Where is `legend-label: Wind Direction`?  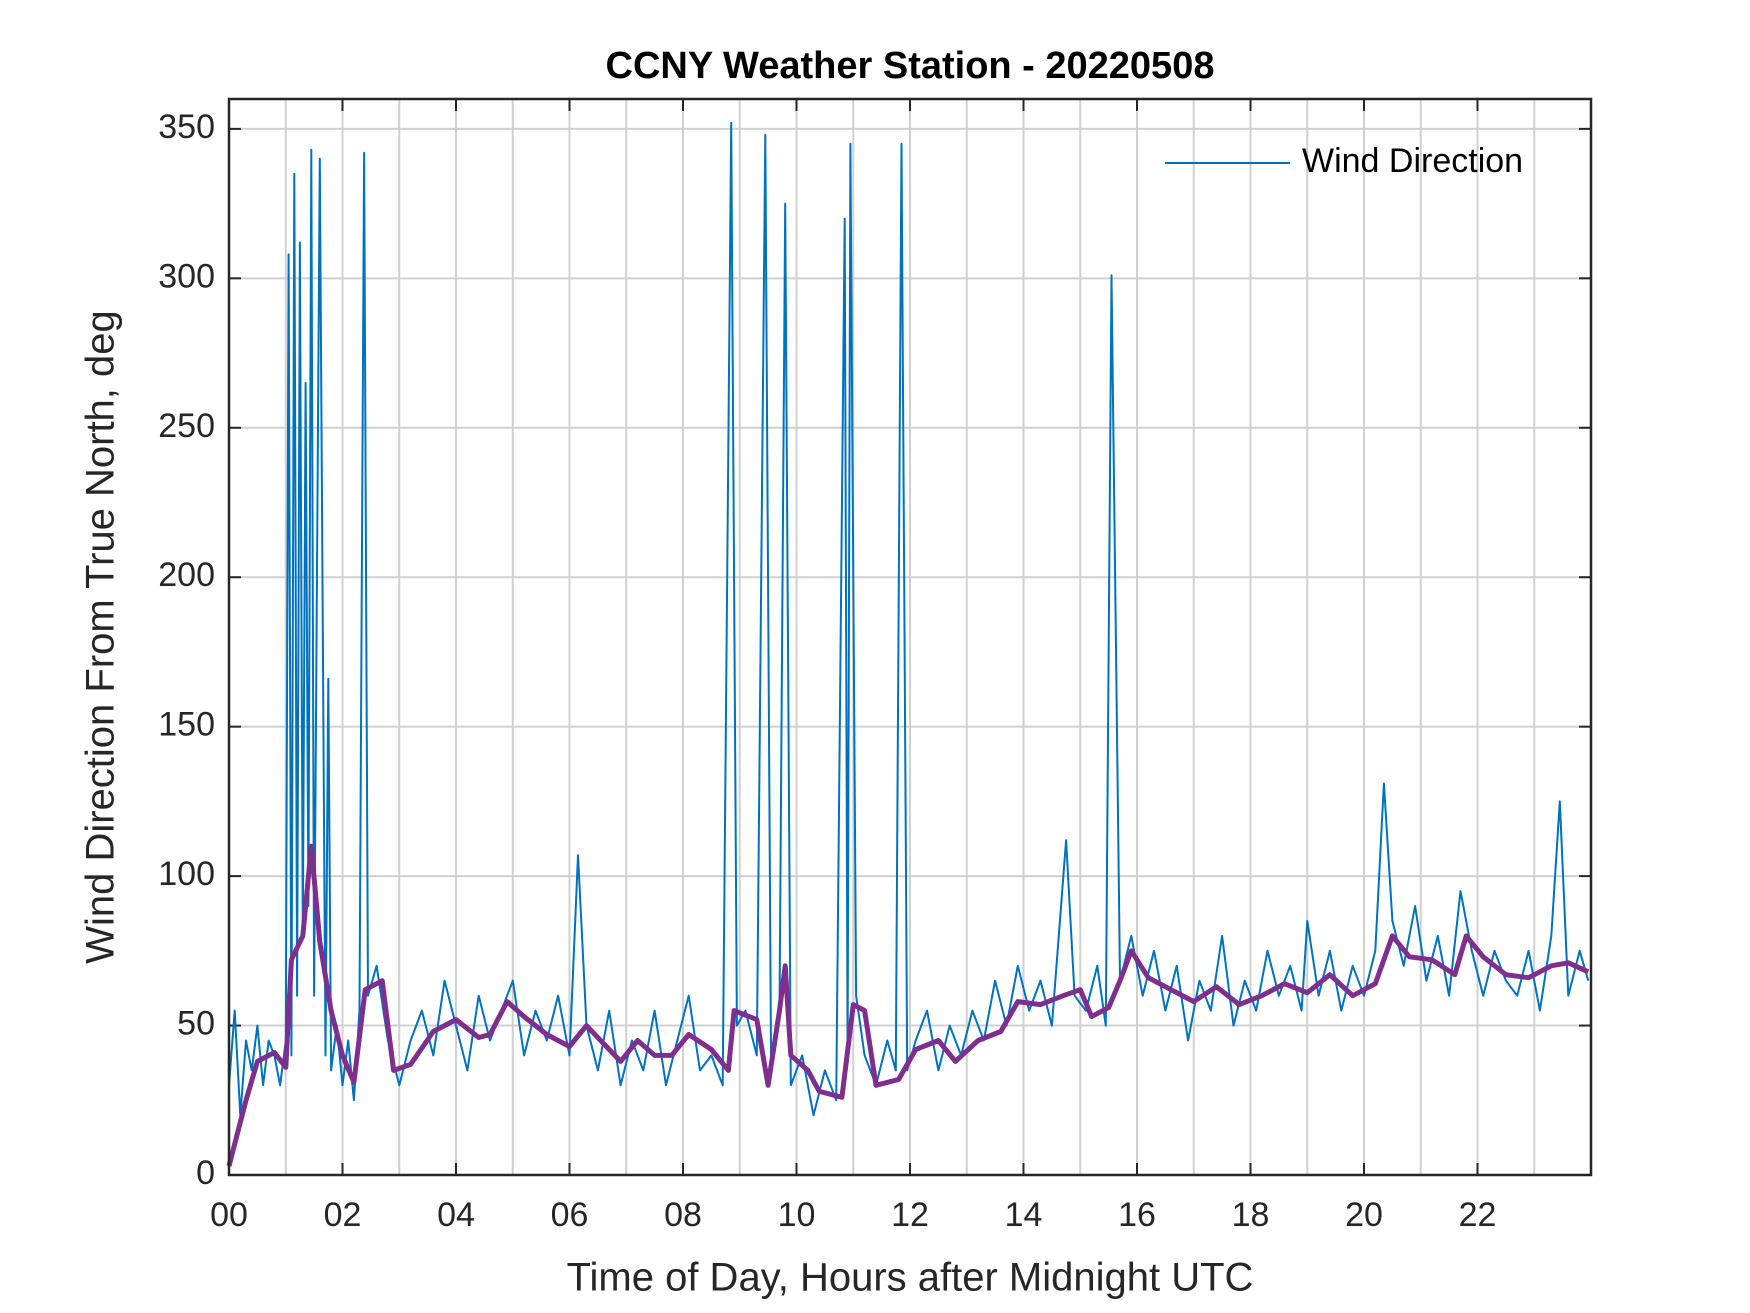
legend-label: Wind Direction is located at coordinates (1412, 161).